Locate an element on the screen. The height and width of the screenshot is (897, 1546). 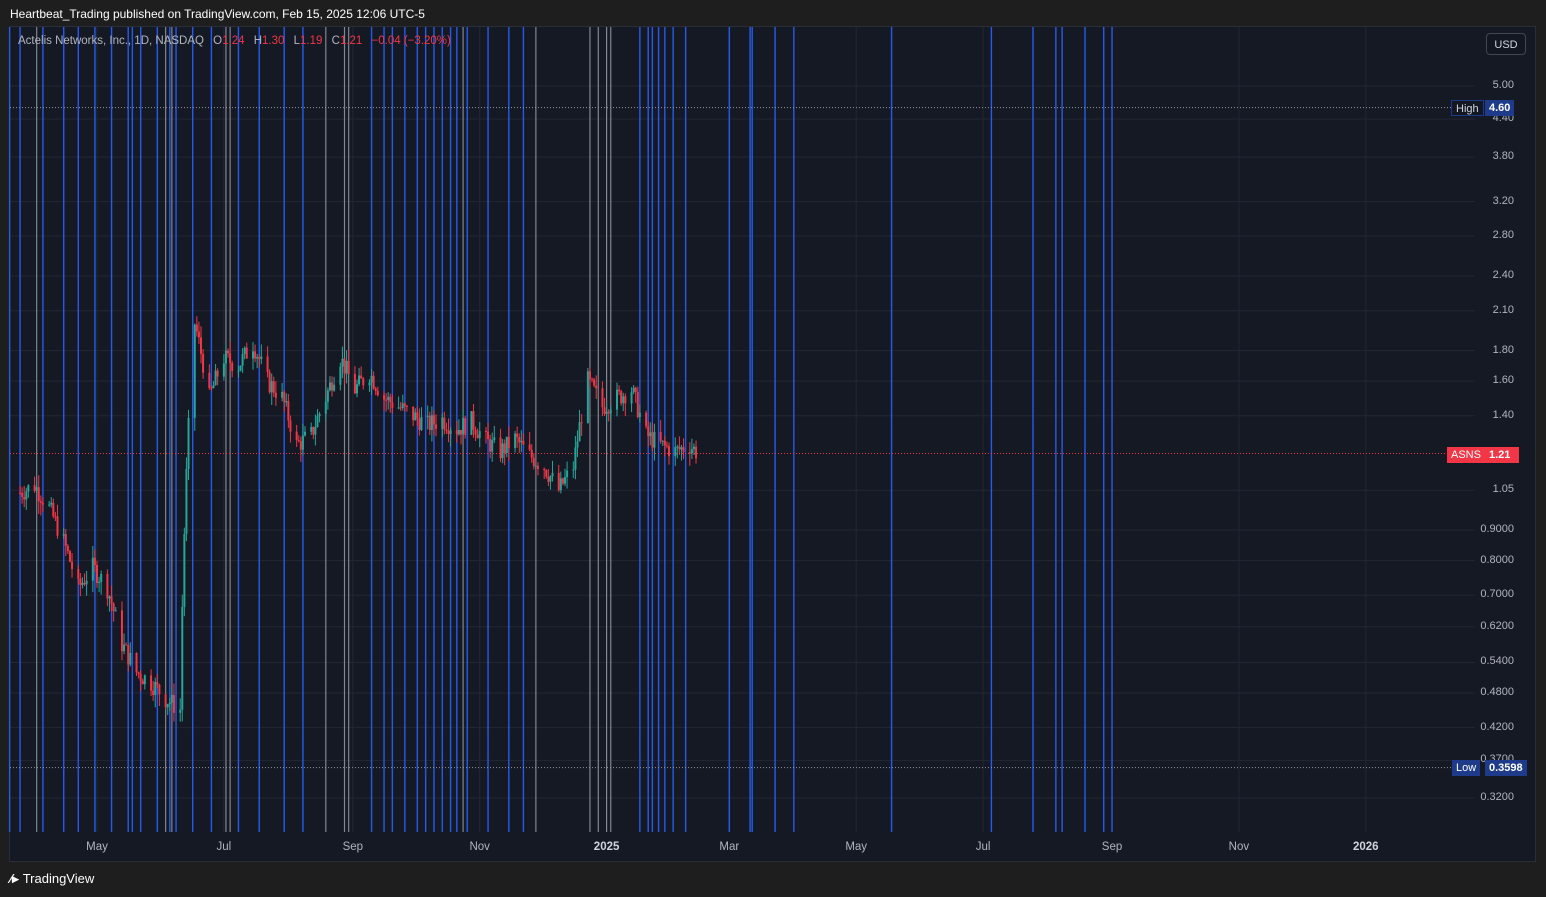
price-axis-label: 0.9000 is located at coordinates (1497, 529).